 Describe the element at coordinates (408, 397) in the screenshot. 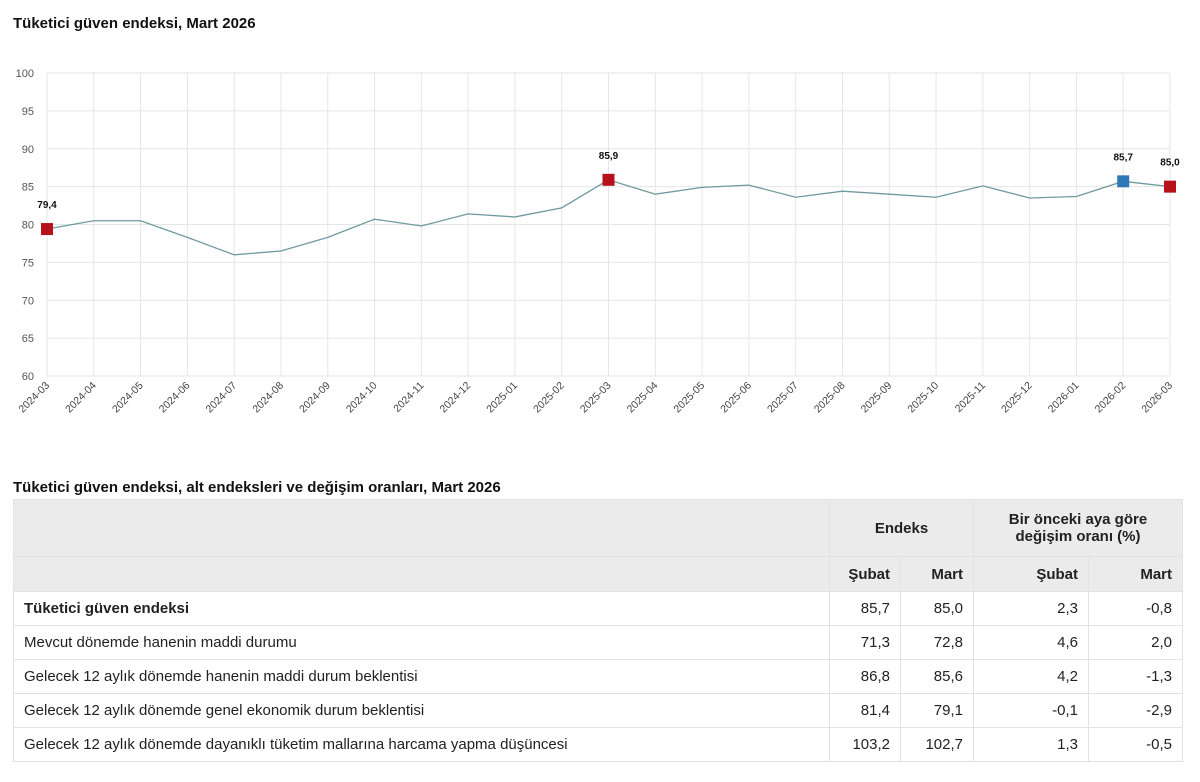

I see `x-tick-label: 2024-11` at that location.